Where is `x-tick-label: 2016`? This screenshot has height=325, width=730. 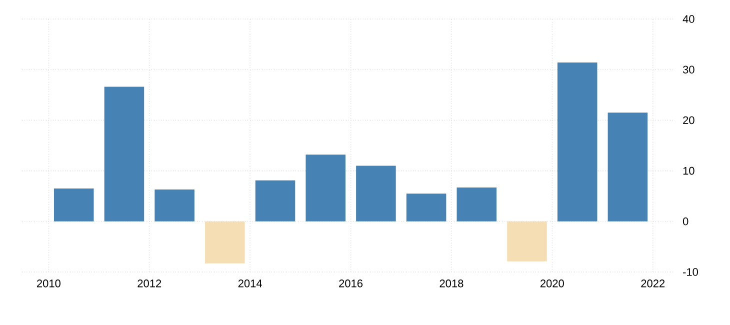 x-tick-label: 2016 is located at coordinates (351, 284).